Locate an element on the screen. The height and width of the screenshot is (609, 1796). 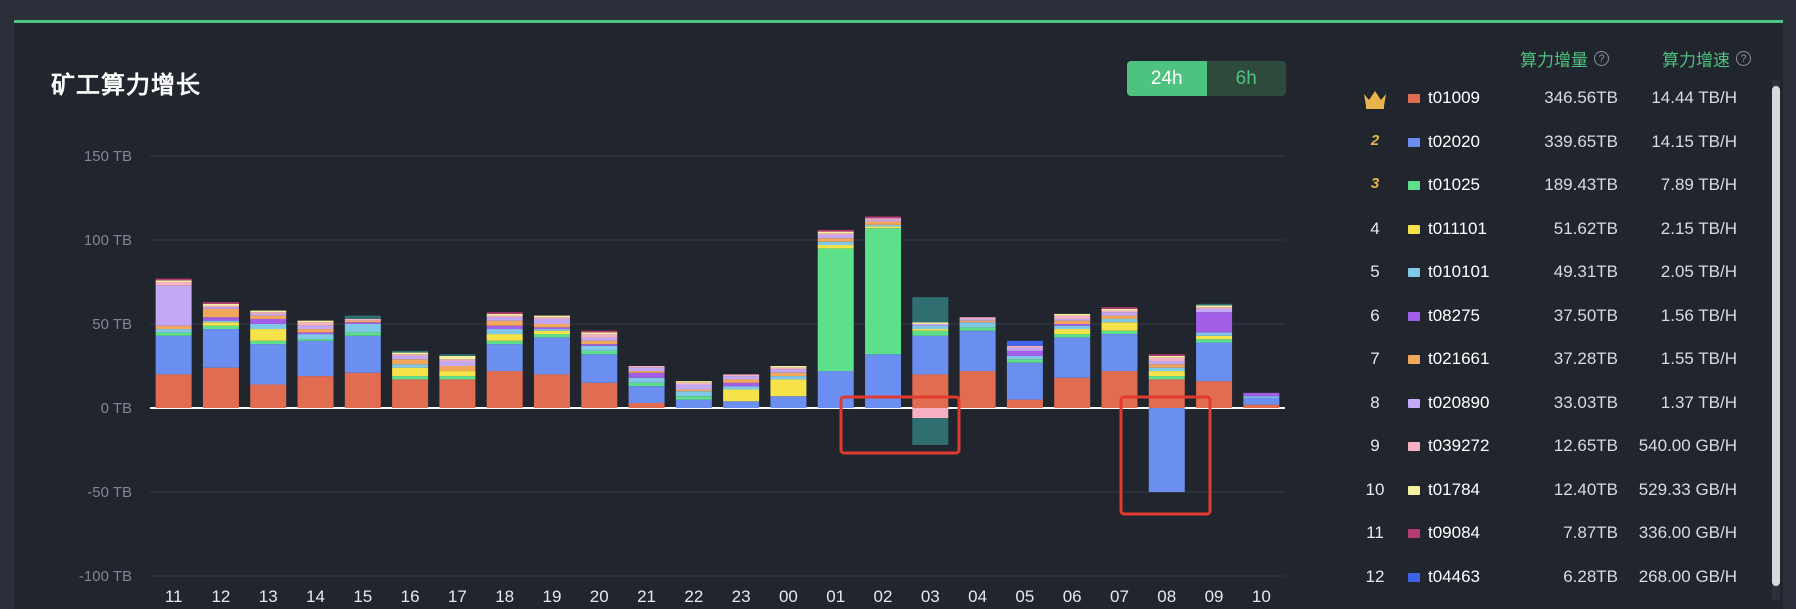
miner-id: t09084 is located at coordinates (1454, 532).